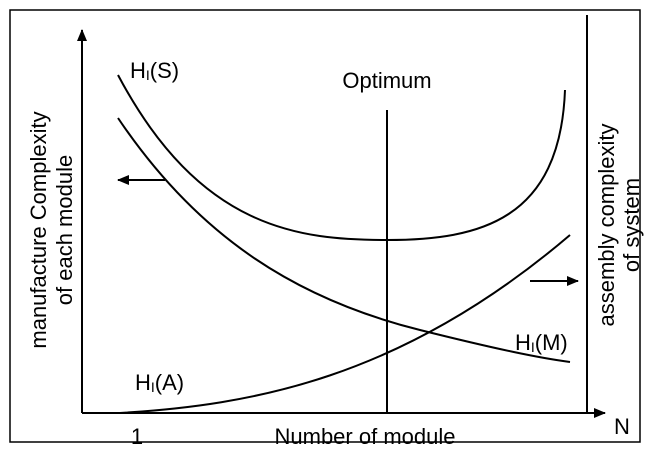  What do you see at coordinates (551, 342) in the screenshot?
I see `curve-label-rest: (M)` at bounding box center [551, 342].